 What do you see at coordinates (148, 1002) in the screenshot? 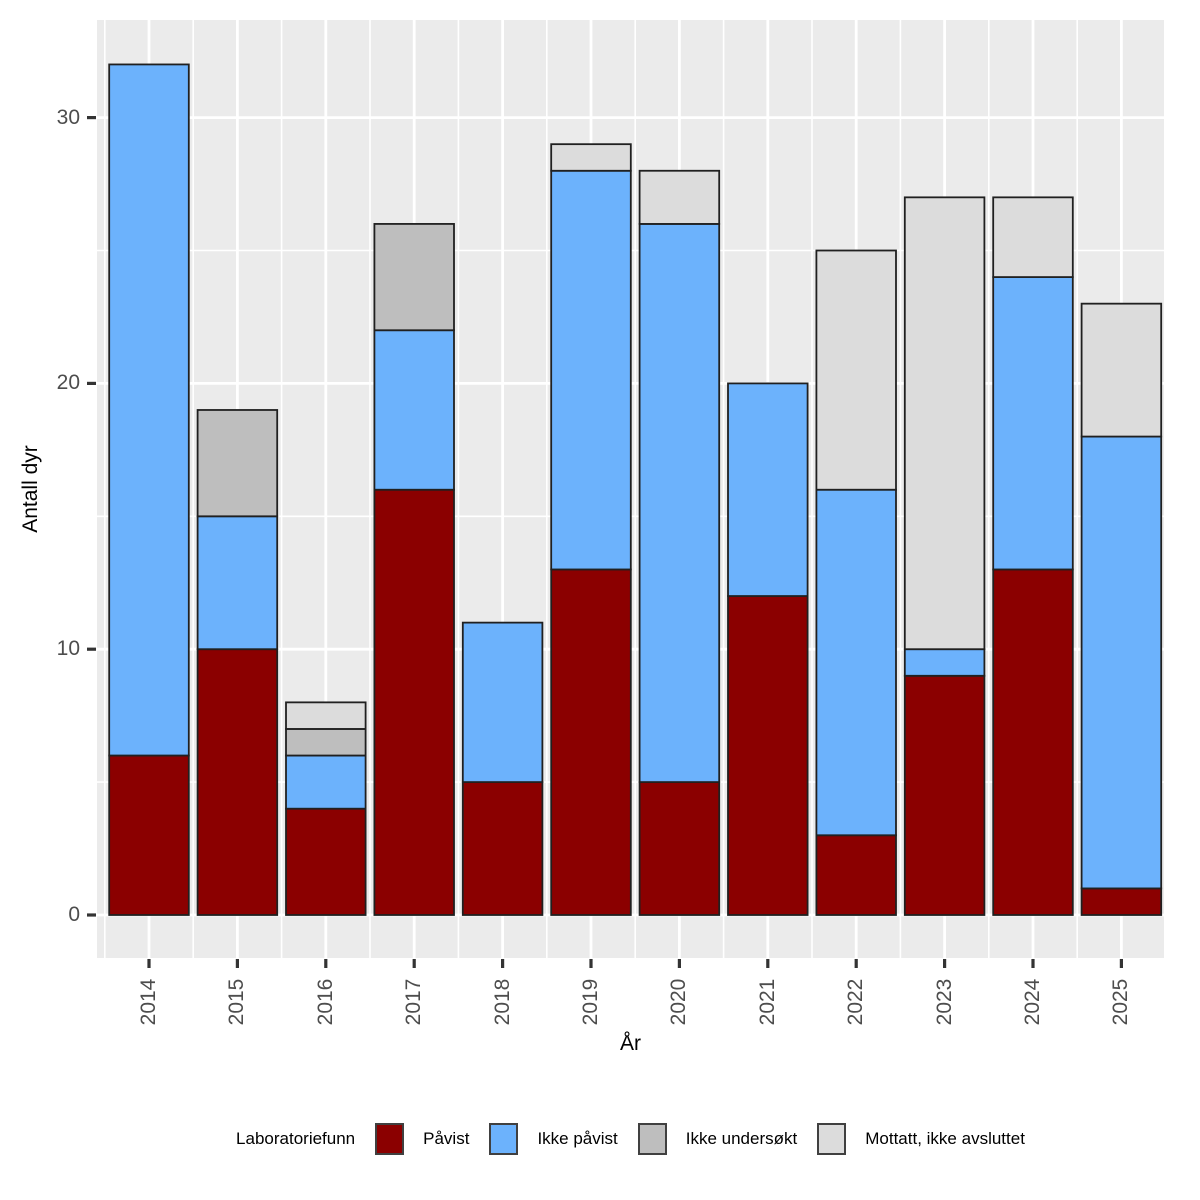
I see `x-tick-label-2014: 2014` at bounding box center [148, 1002].